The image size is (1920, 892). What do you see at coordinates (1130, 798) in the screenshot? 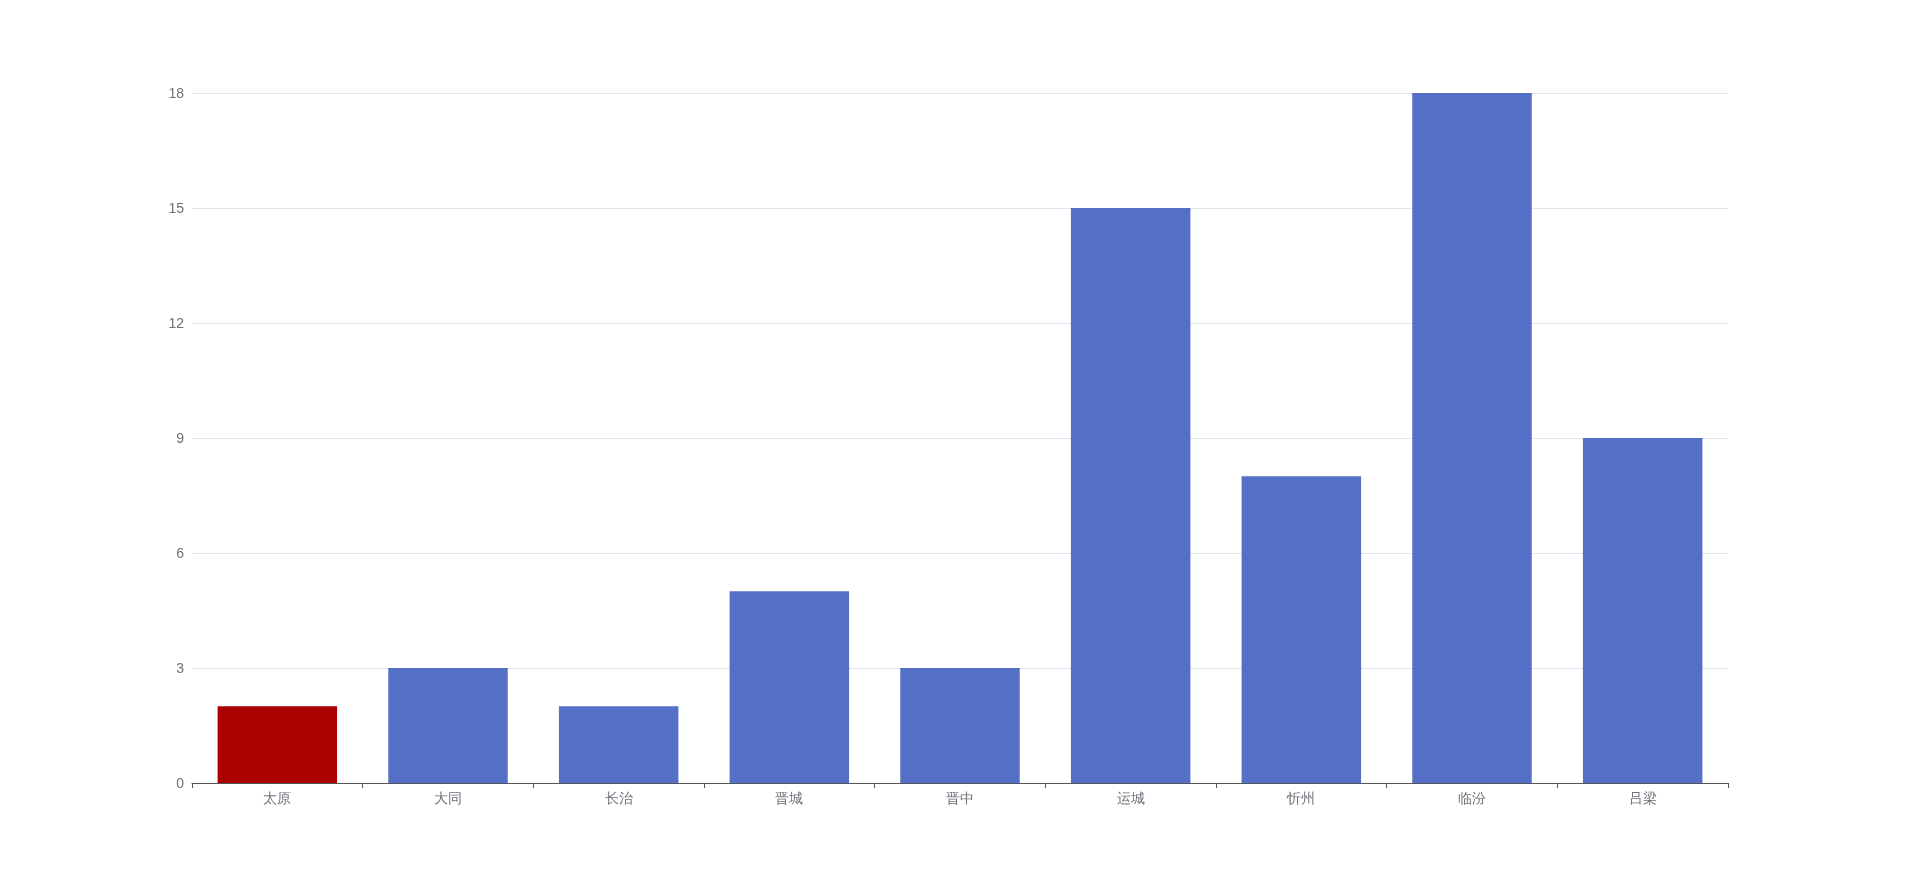
I see `x-tick-label: 运城` at bounding box center [1130, 798].